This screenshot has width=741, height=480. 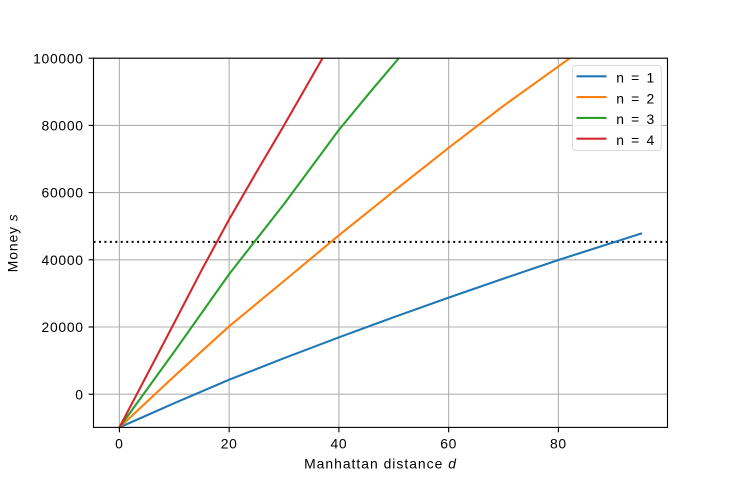 What do you see at coordinates (63, 126) in the screenshot?
I see `svg-text: 80000` at bounding box center [63, 126].